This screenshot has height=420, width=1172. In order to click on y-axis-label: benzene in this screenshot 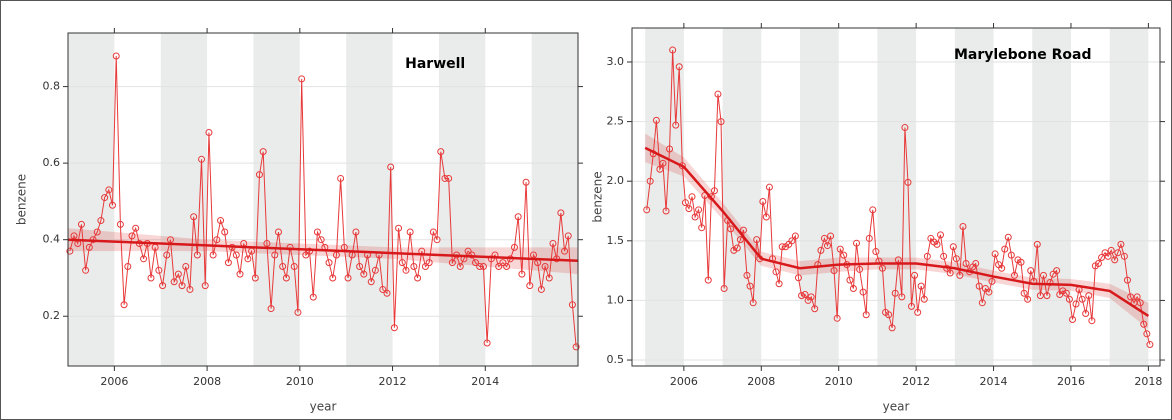, I will do `click(22, 199)`.